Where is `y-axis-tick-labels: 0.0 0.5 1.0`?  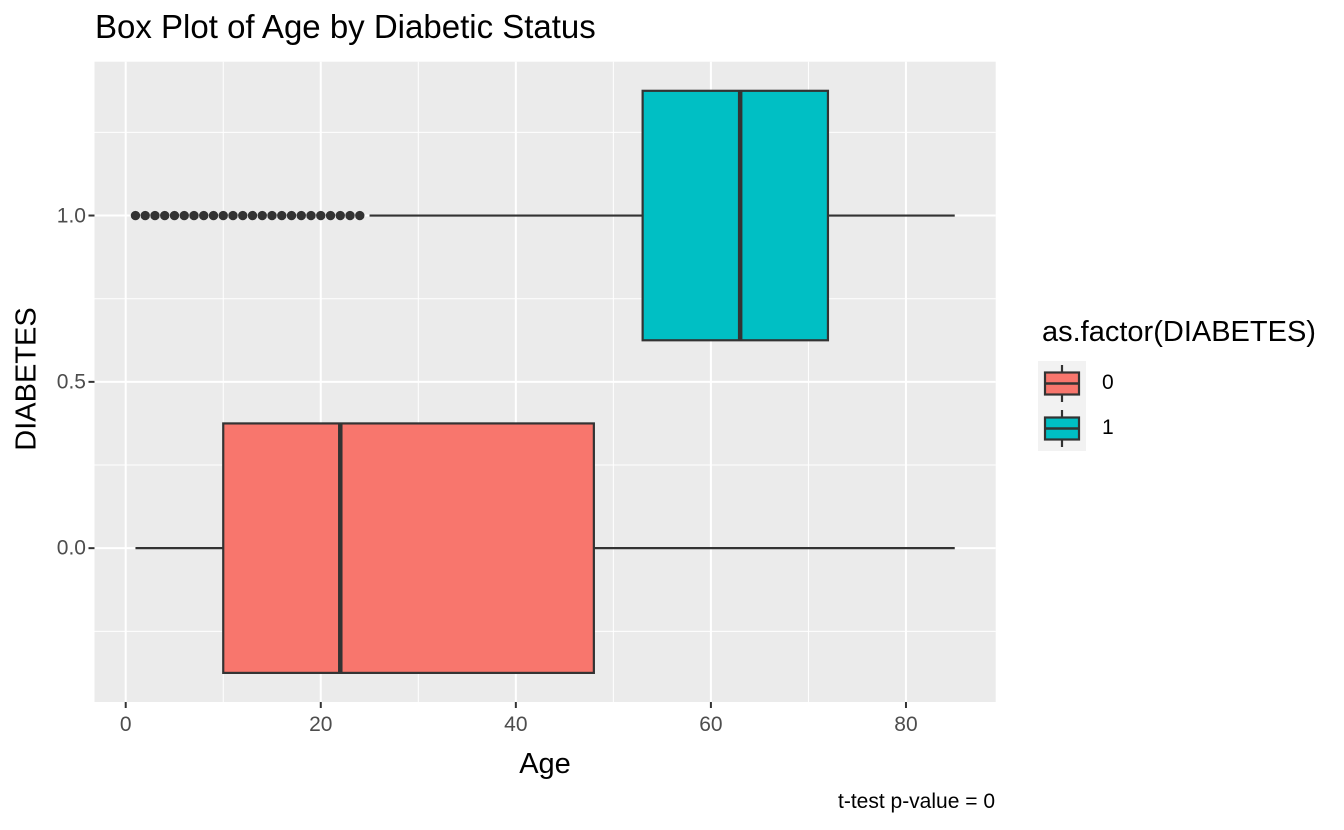 y-axis-tick-labels: 0.0 0.5 1.0 is located at coordinates (43, 415).